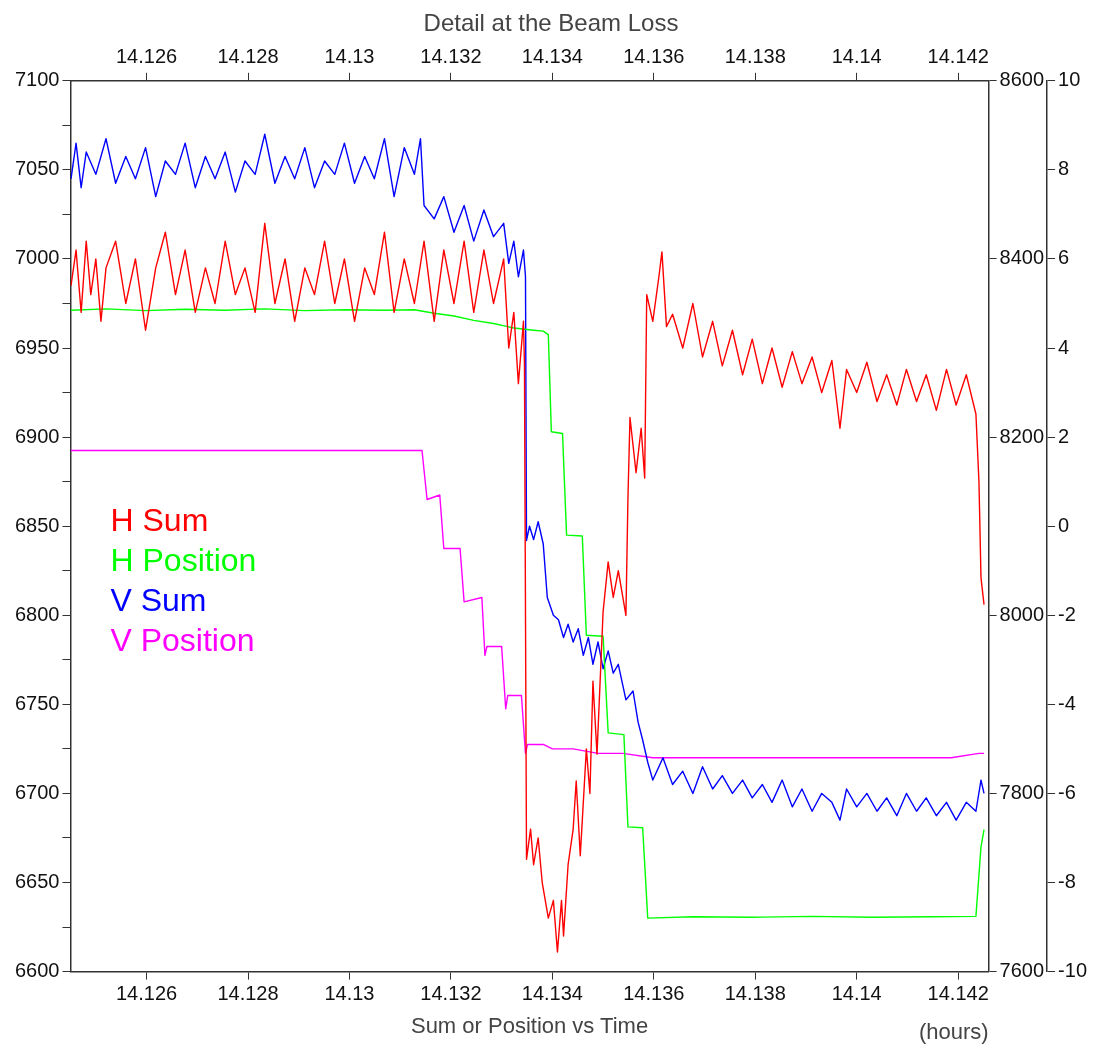 Image resolution: width=1106 pixels, height=1063 pixels. I want to click on x2-tick-label: 14.138, so click(755, 56).